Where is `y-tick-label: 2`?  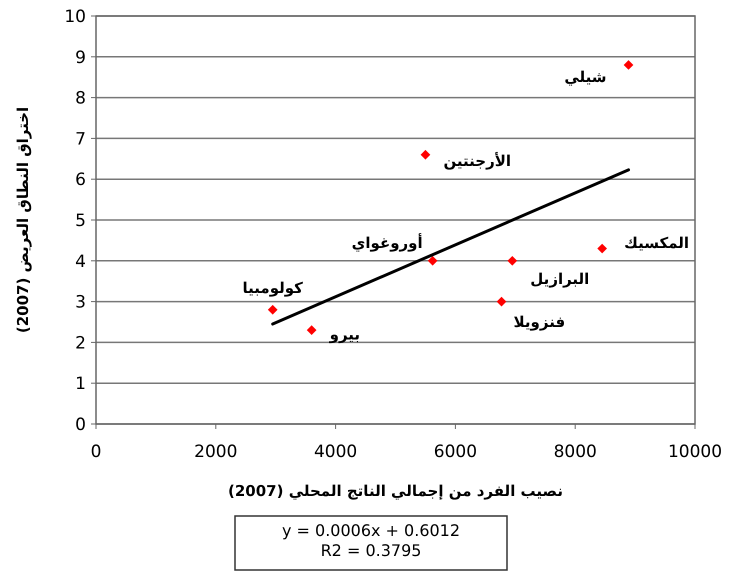
y-tick-label: 2 is located at coordinates (80, 343).